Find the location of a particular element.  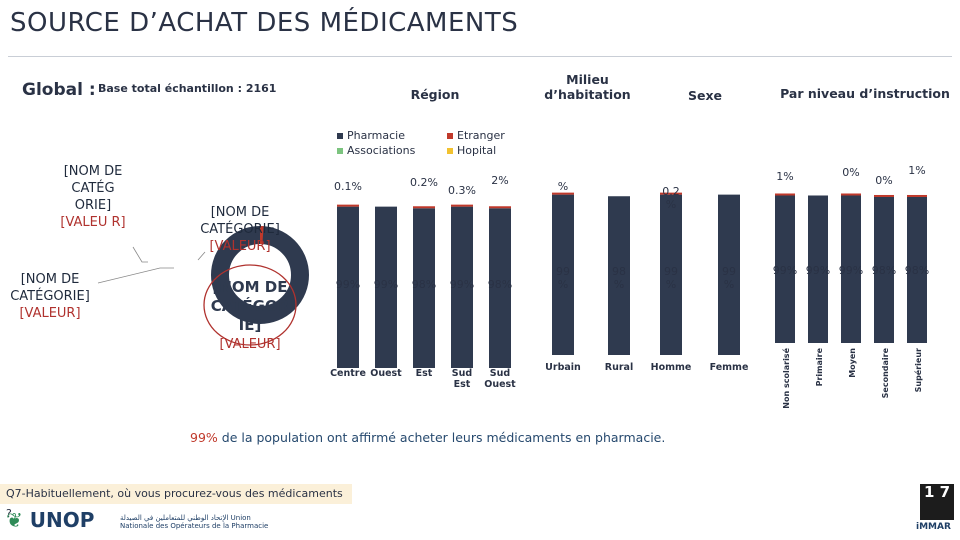

immar-logo: iMMAR is located at coordinates (933, 527).